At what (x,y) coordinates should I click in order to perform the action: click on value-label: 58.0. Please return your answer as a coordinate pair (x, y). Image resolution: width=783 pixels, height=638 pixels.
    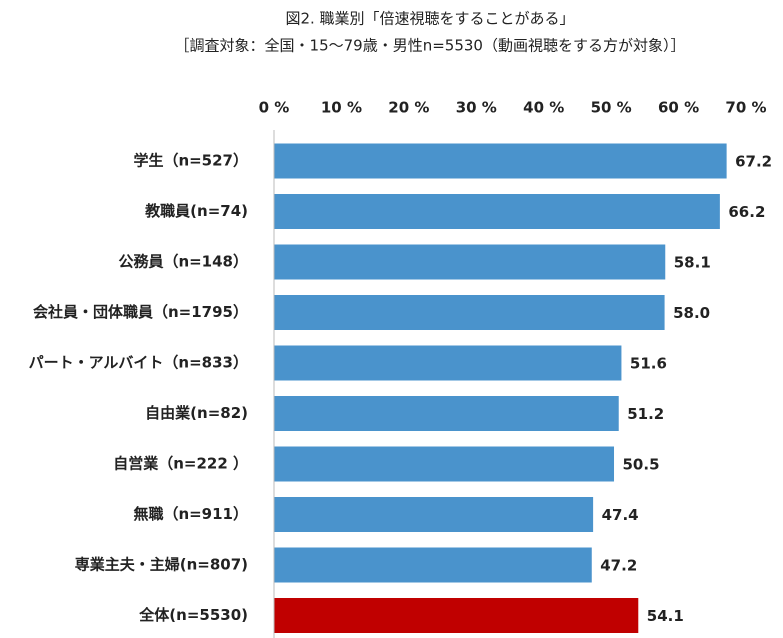
    Looking at the image, I should click on (691, 313).